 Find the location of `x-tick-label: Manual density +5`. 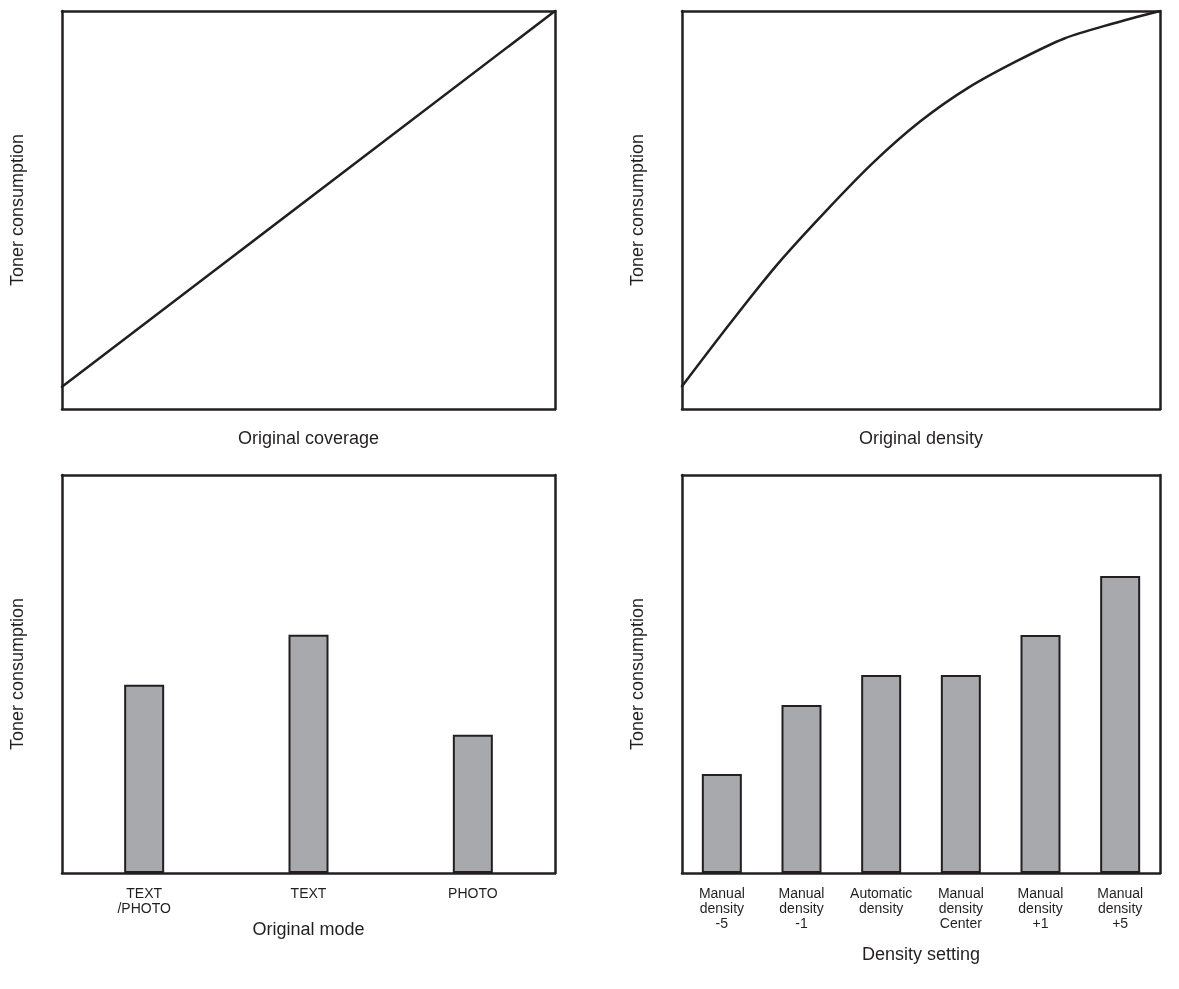

x-tick-label: Manual density +5 is located at coordinates (1120, 907).